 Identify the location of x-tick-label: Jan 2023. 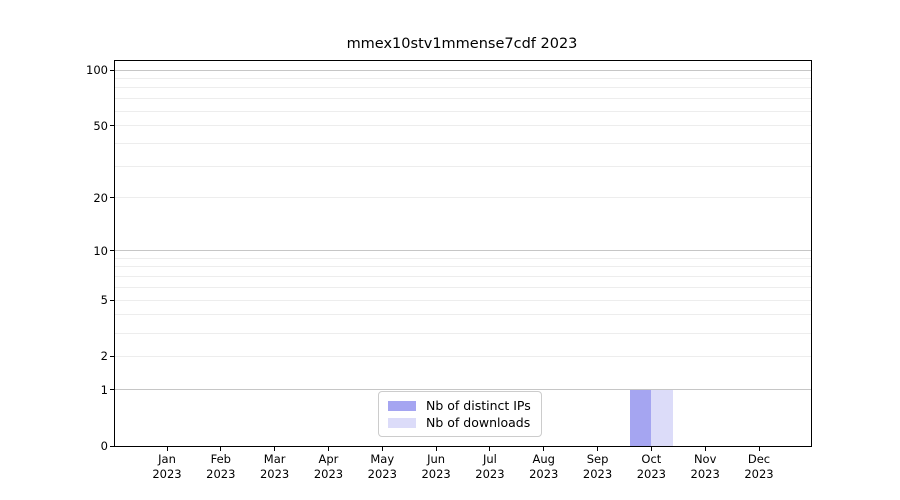
(167, 466).